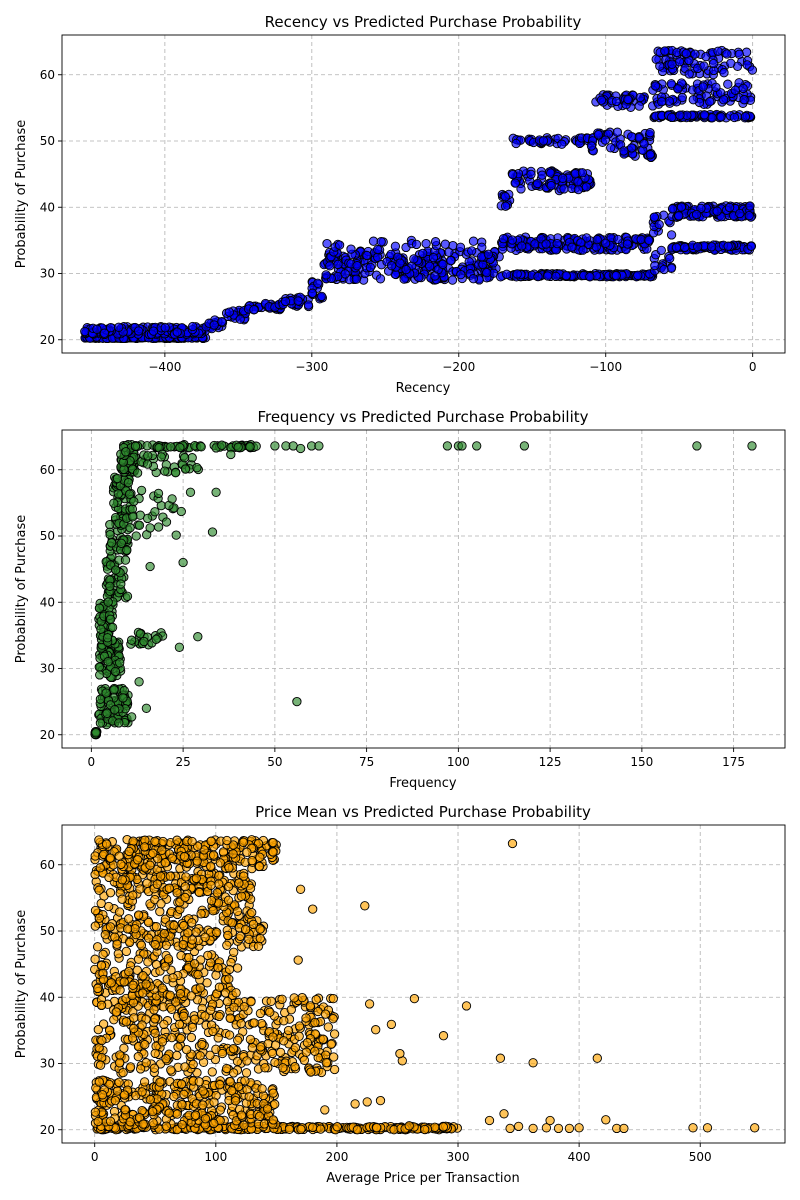 This screenshot has width=800, height=1200. Describe the element at coordinates (47, 1064) in the screenshot. I see `y-tick-label: 30` at that location.